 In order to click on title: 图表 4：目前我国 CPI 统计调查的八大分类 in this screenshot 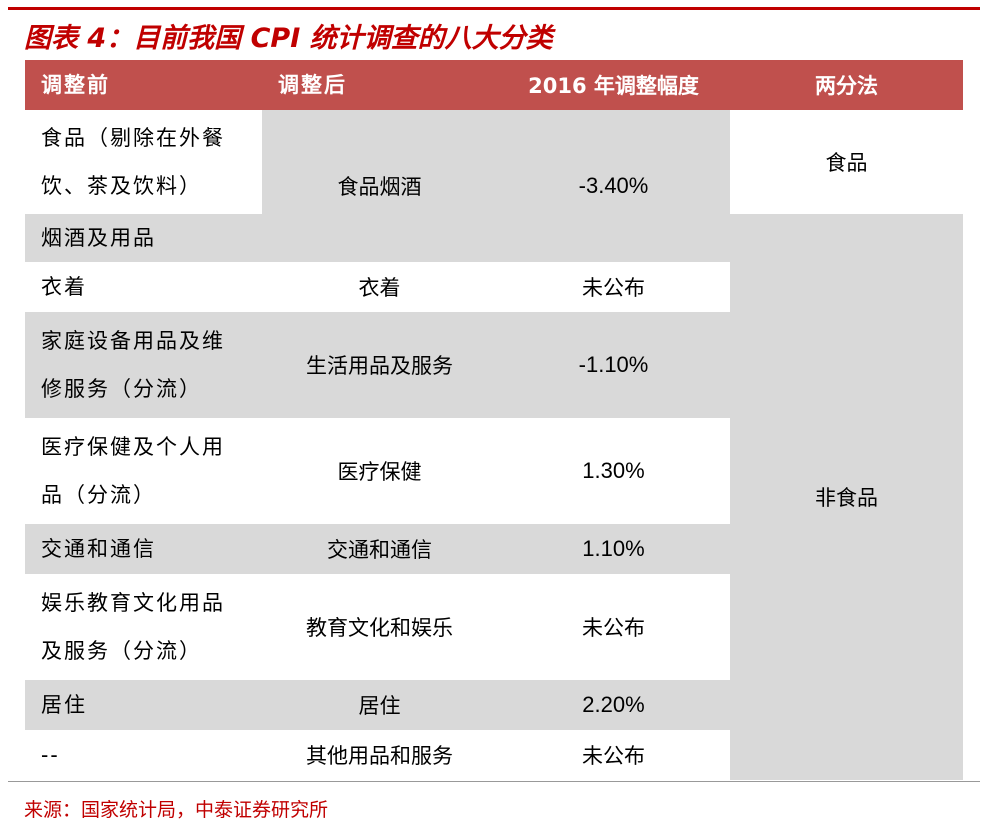, I will do `click(288, 38)`.